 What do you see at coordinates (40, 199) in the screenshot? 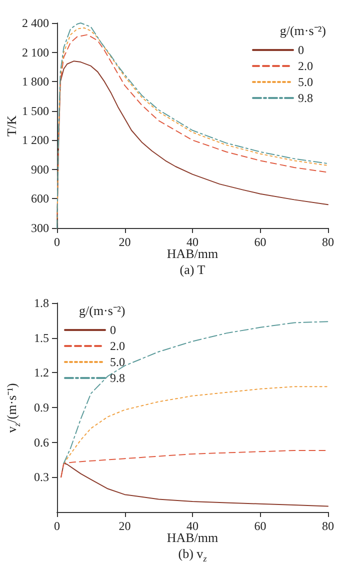
I see `y-tick-label: 600` at bounding box center [40, 199].